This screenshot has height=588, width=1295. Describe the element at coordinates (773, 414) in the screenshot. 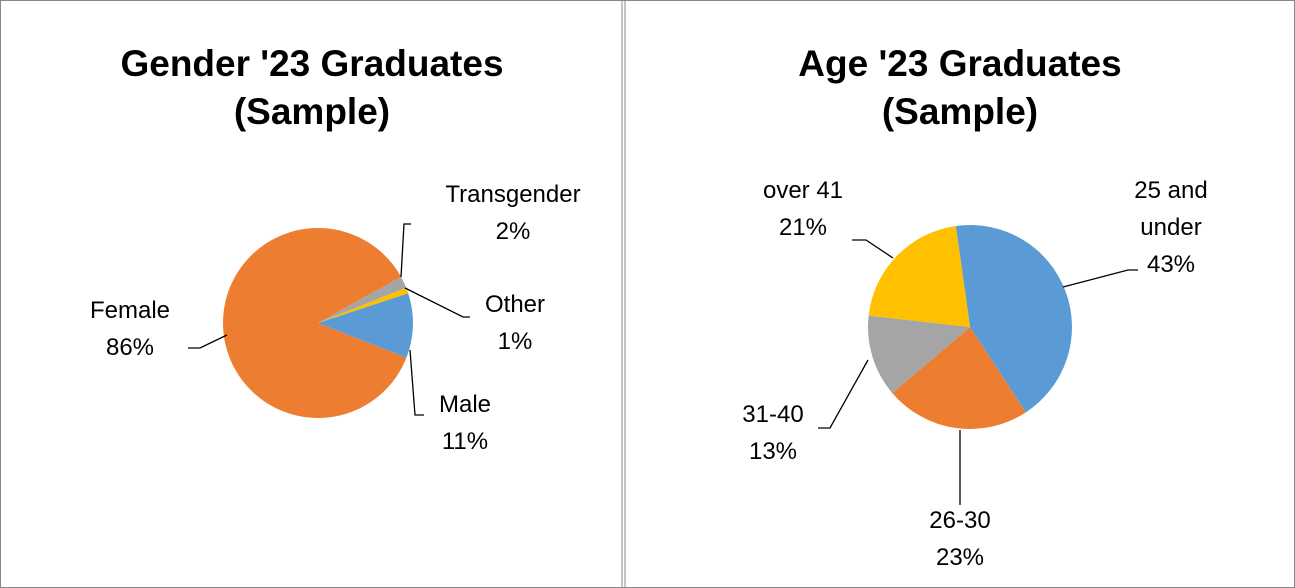

I see `category-label: 31-40` at that location.